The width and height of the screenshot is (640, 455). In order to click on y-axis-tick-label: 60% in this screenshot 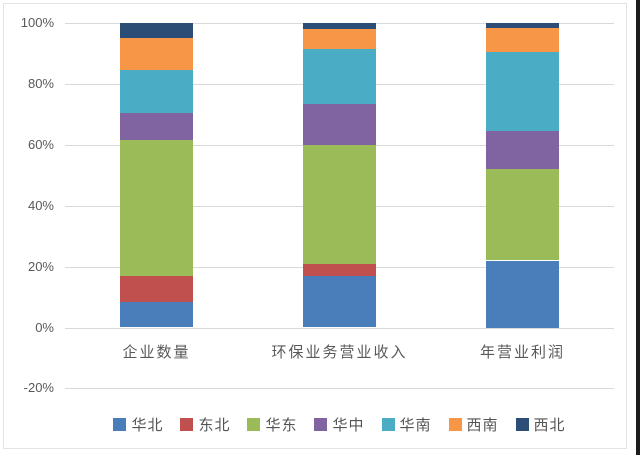, I will do `click(40, 144)`.